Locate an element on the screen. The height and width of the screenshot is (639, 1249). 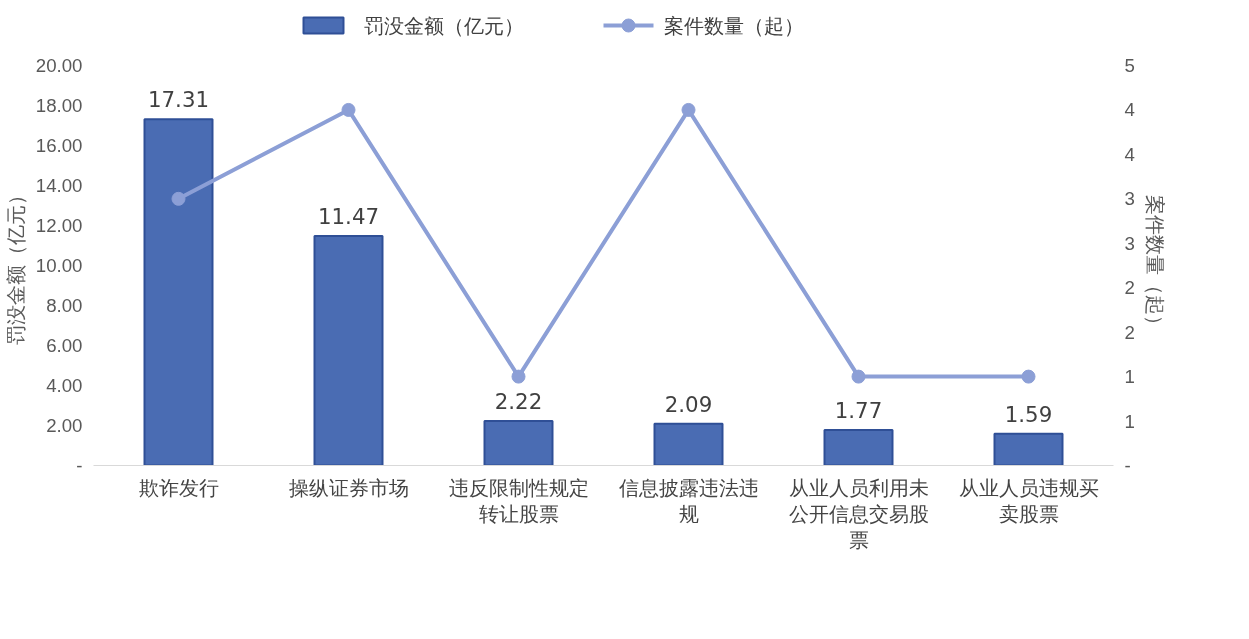
data-label: 2.22 is located at coordinates (518, 402).